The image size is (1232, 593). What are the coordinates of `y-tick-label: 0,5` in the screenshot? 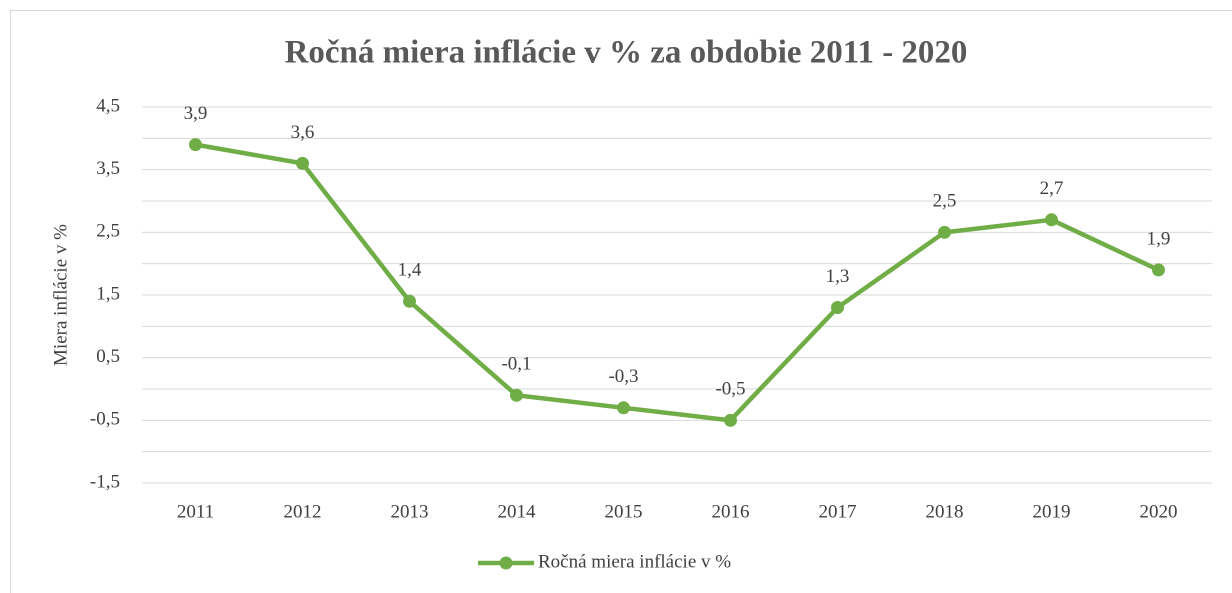 It's located at (108, 356).